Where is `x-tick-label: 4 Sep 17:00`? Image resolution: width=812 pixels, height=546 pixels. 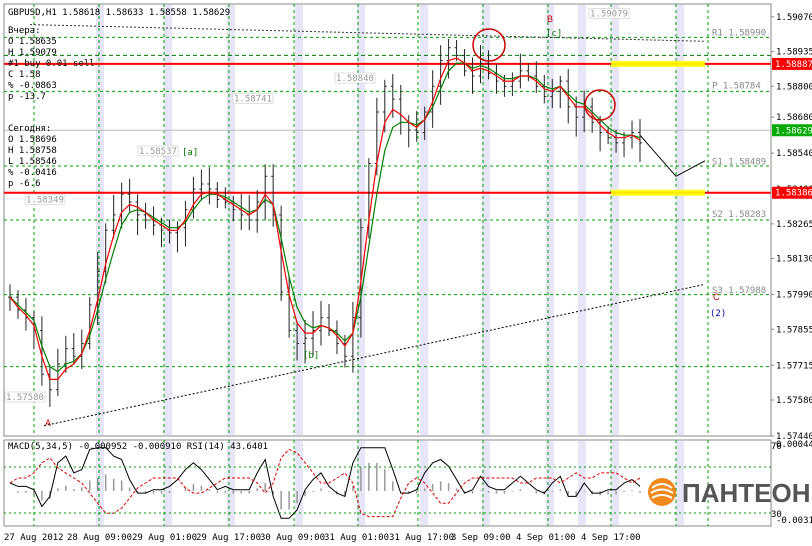
x-tick-label: 4 Sep 17:00 is located at coordinates (611, 538).